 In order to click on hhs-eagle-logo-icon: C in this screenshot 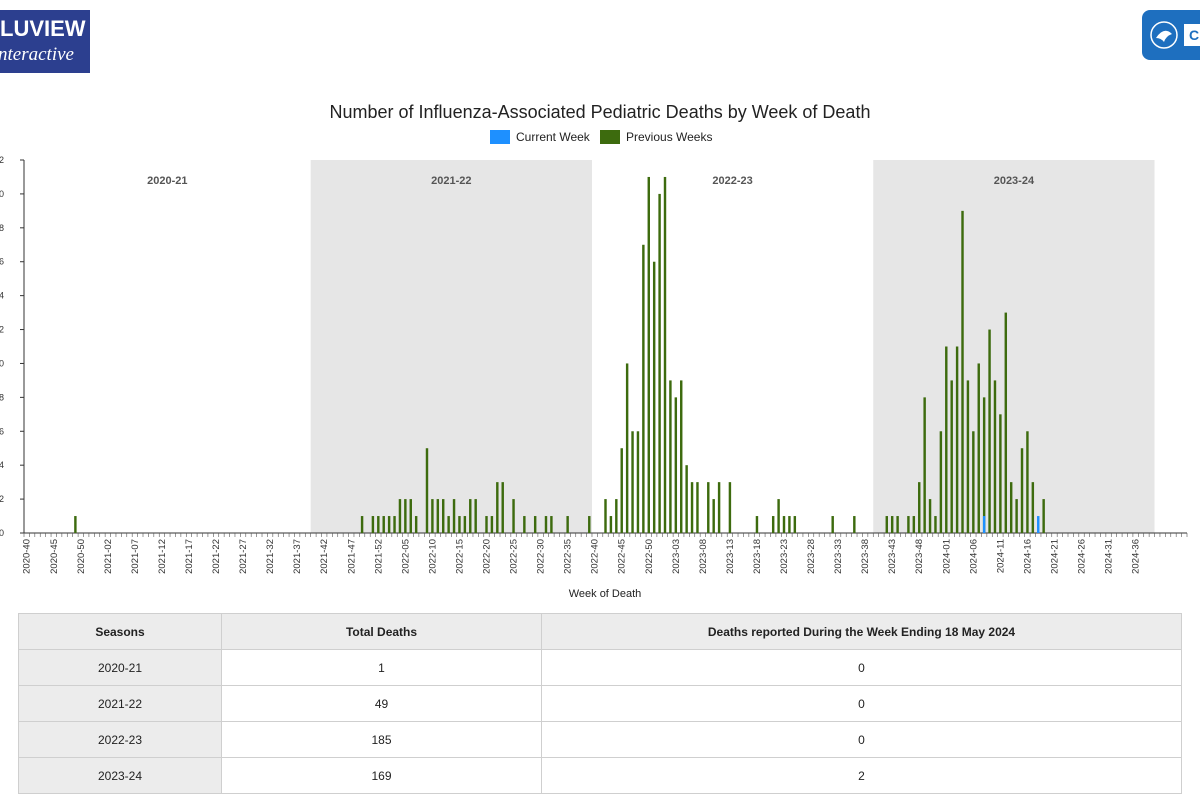, I will do `click(1171, 35)`.